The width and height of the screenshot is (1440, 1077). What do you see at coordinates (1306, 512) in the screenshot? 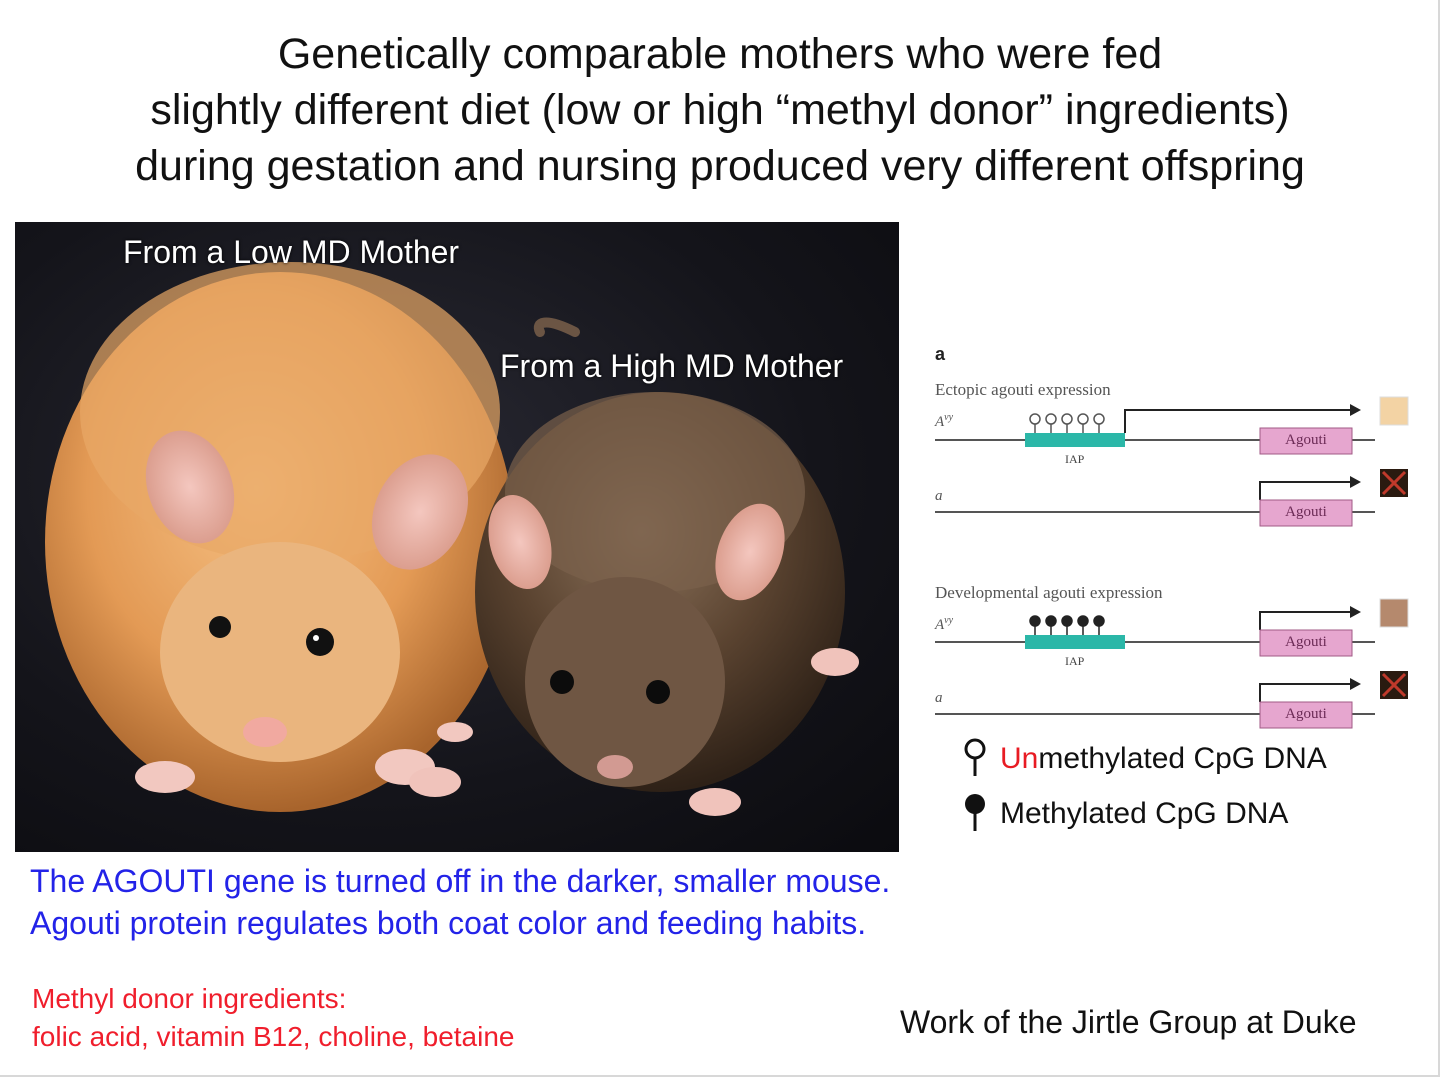
I see `ectopic-agouti-bottom: Agouti` at bounding box center [1306, 512].